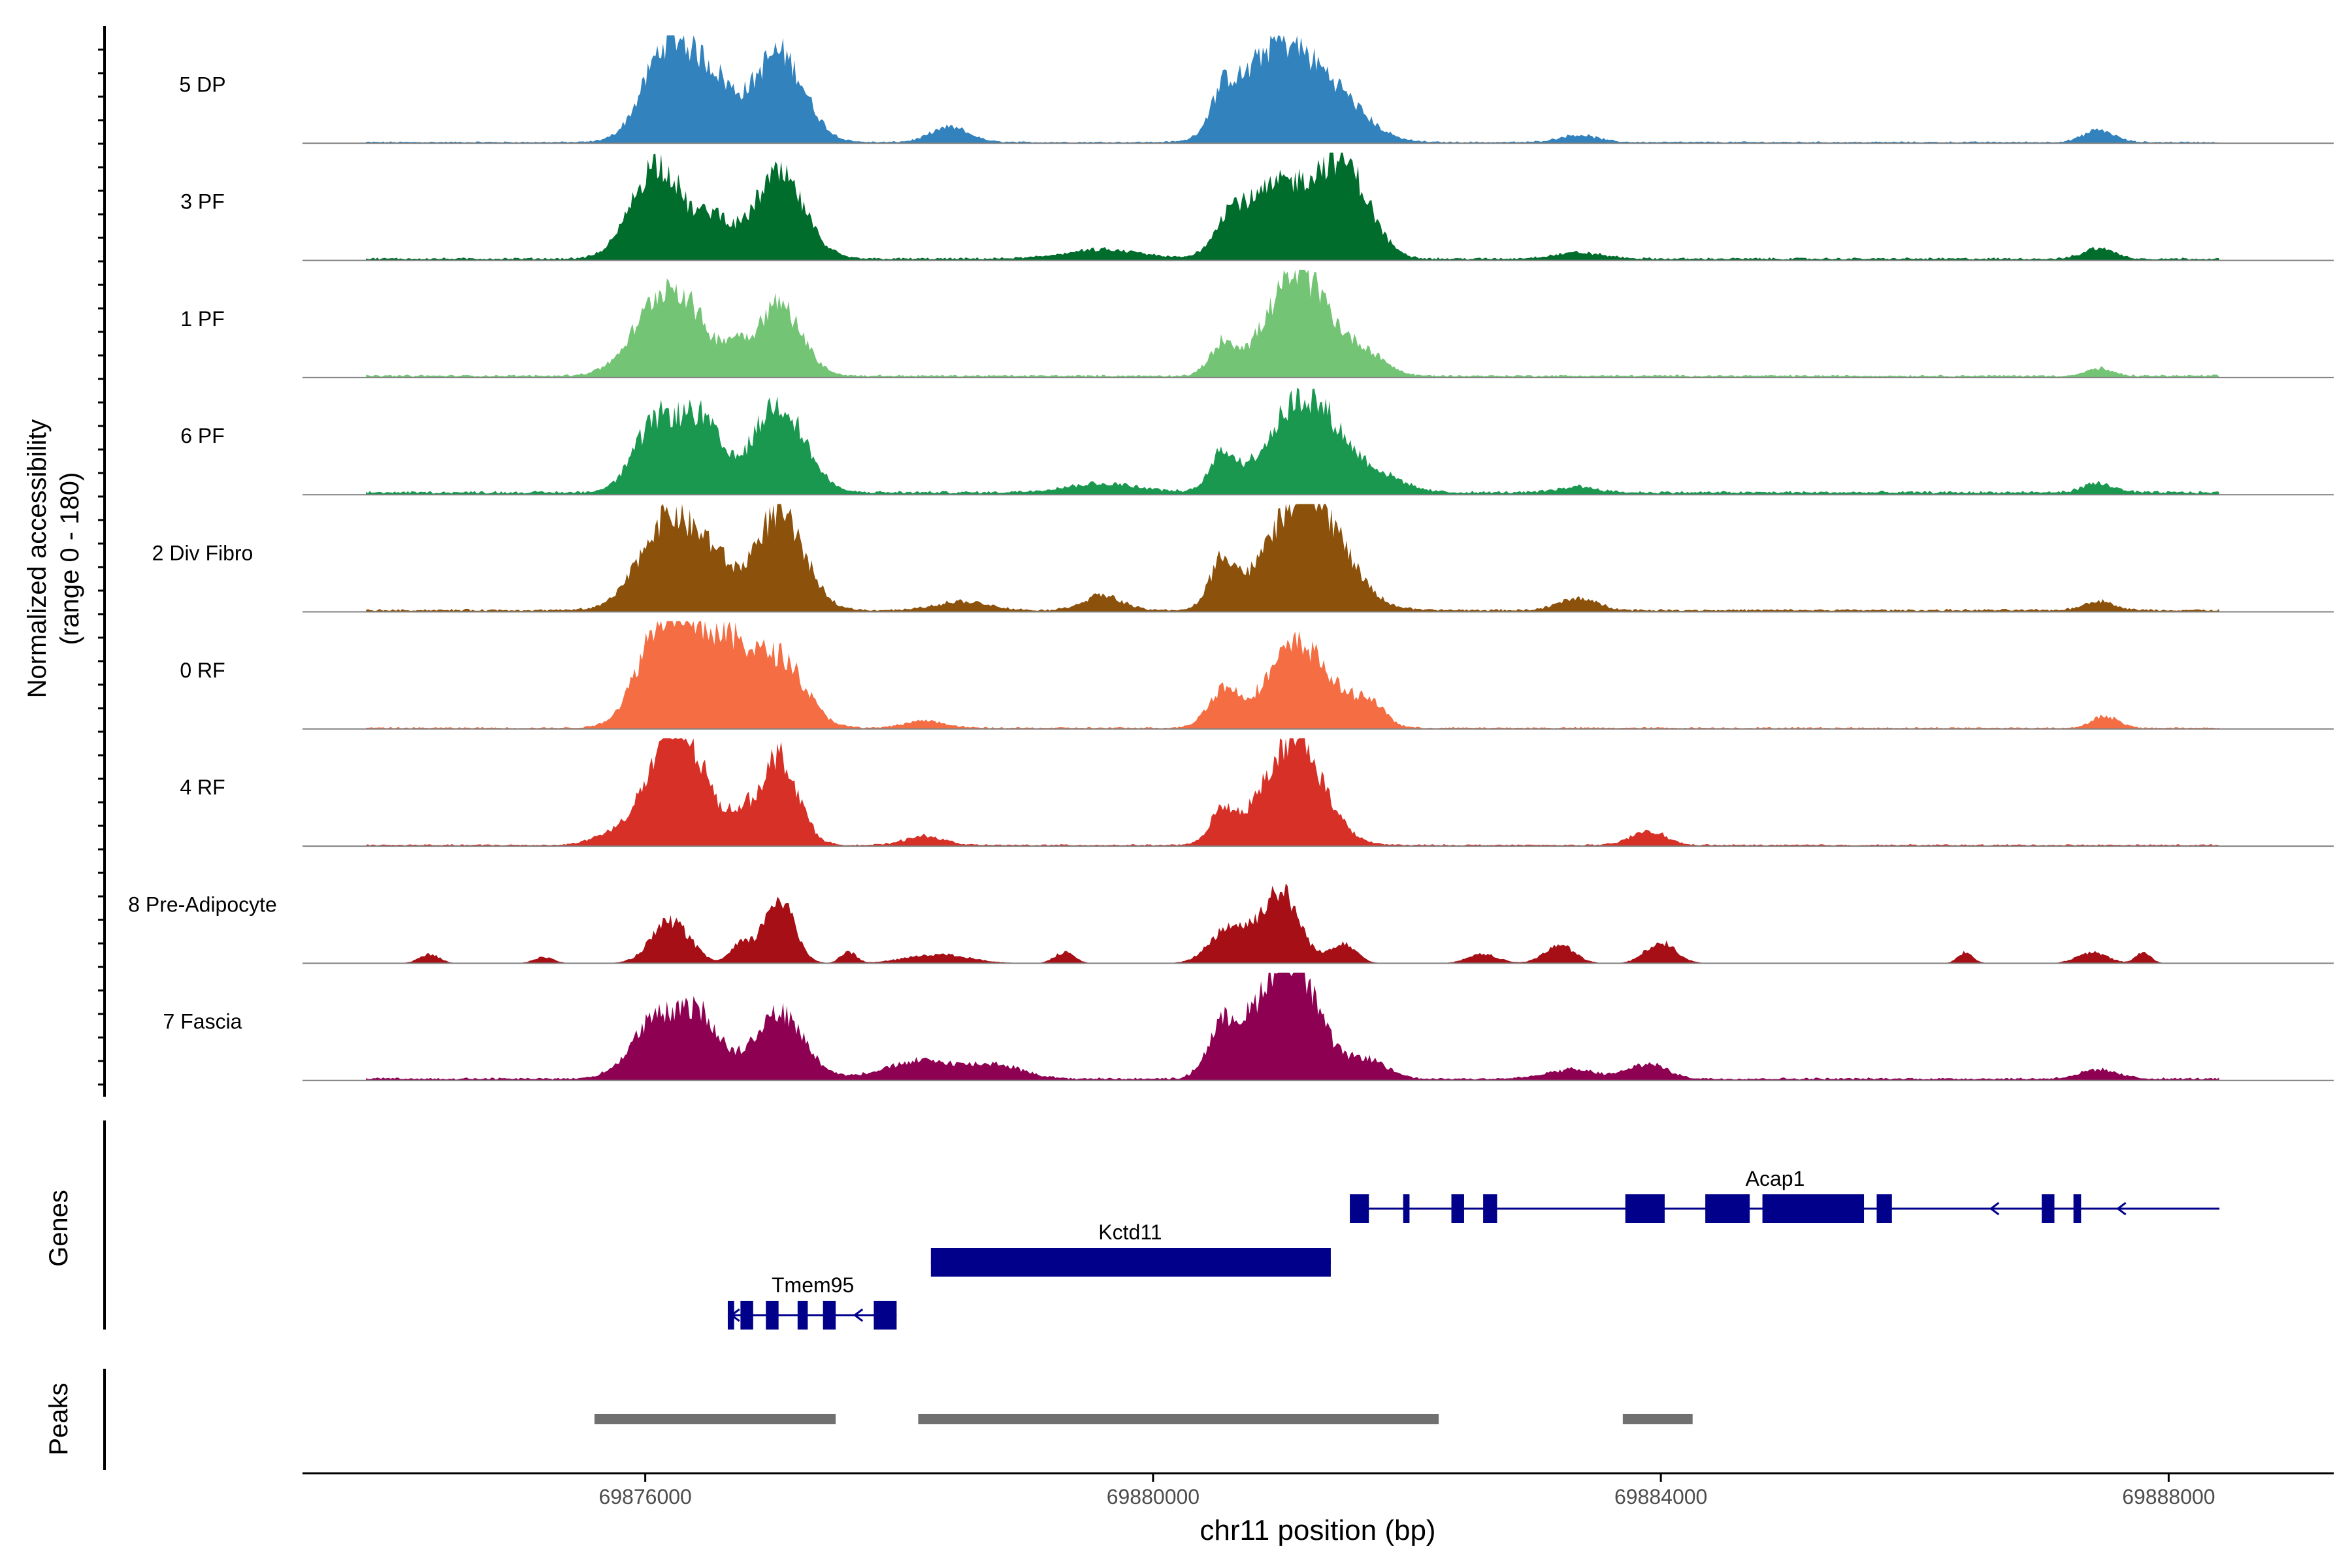  What do you see at coordinates (2168, 1497) in the screenshot?
I see `x-tick-label: 69888000` at bounding box center [2168, 1497].